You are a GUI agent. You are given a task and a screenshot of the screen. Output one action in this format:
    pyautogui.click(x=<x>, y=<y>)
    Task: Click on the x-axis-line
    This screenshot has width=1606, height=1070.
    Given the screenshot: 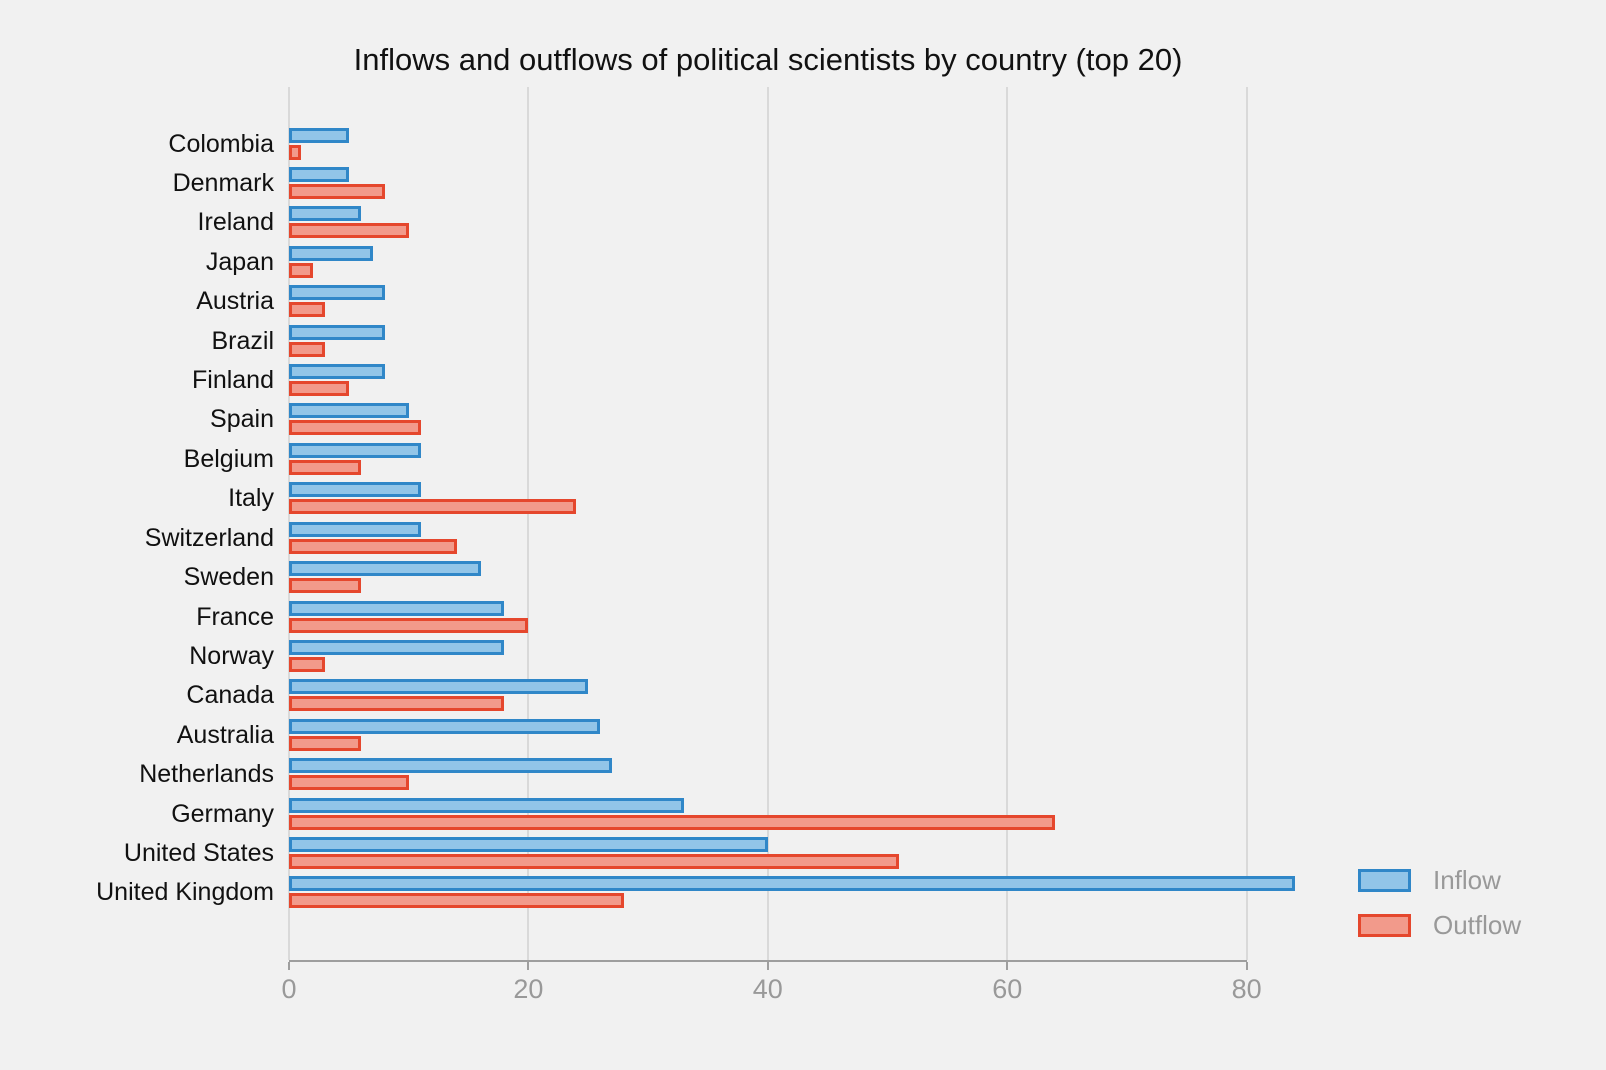 What is the action you would take?
    pyautogui.click(x=768, y=961)
    